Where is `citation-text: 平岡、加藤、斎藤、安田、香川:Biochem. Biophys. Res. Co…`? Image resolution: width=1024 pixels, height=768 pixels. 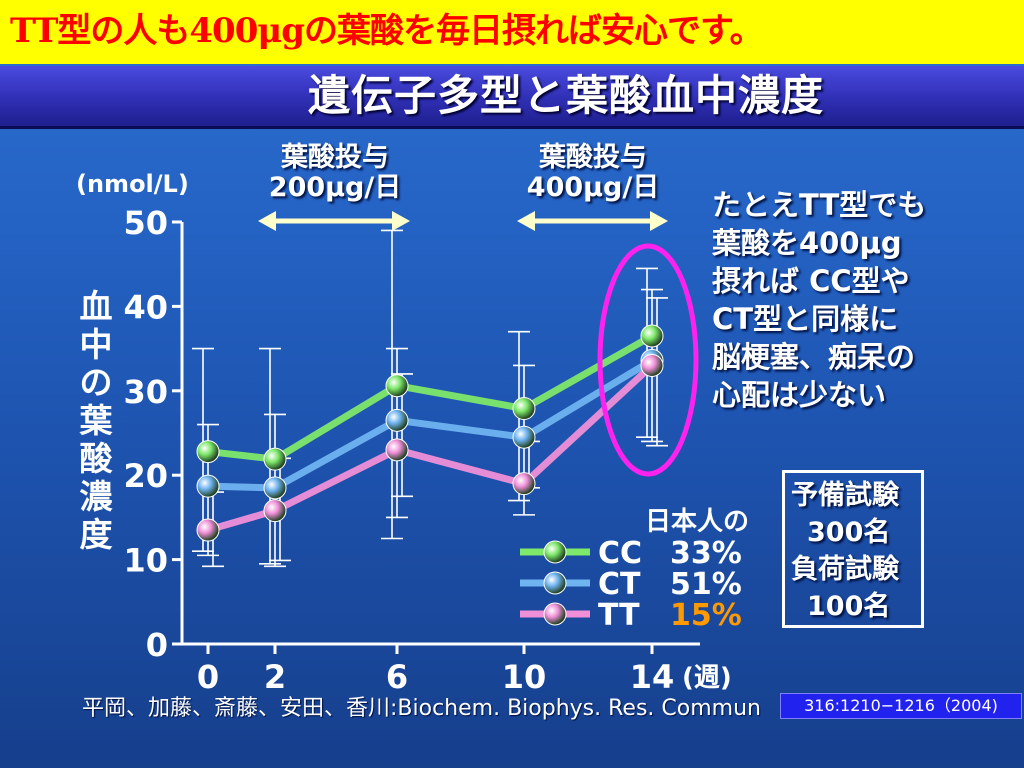 citation-text: 平岡、加藤、斎藤、安田、香川:Biochem. Biophys. Res. Co… is located at coordinates (421, 708).